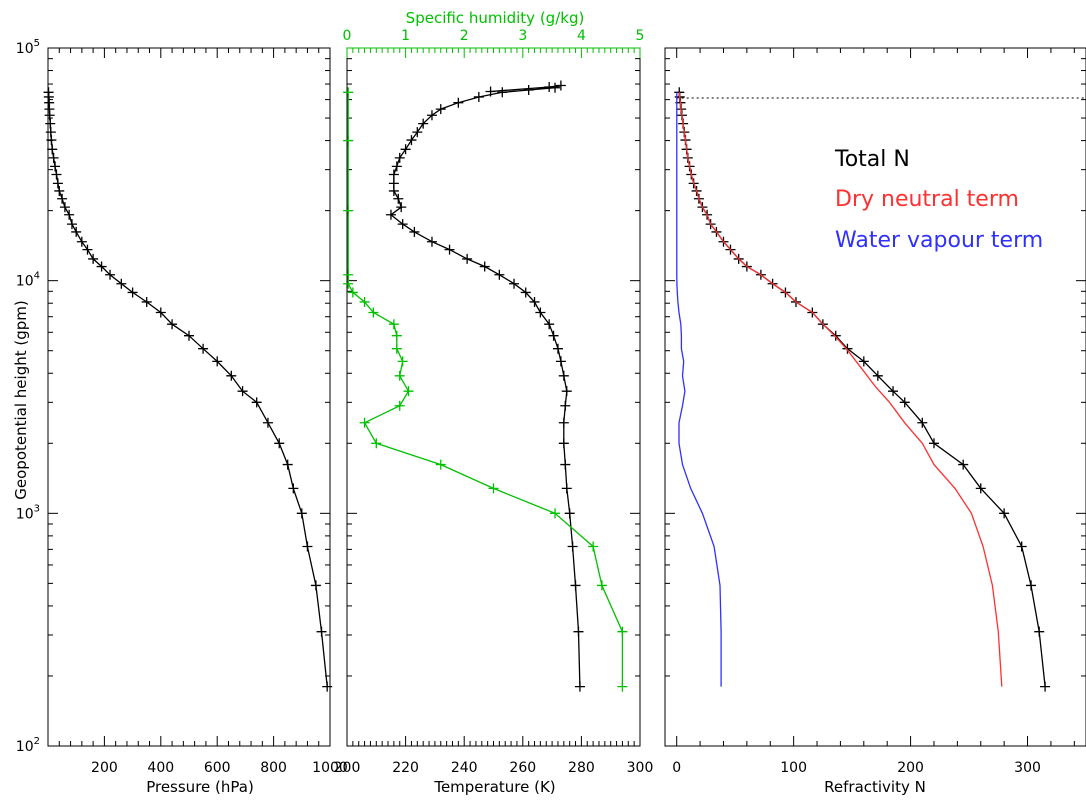  Describe the element at coordinates (522, 36) in the screenshot. I see `x2-tick-label: 3` at that location.